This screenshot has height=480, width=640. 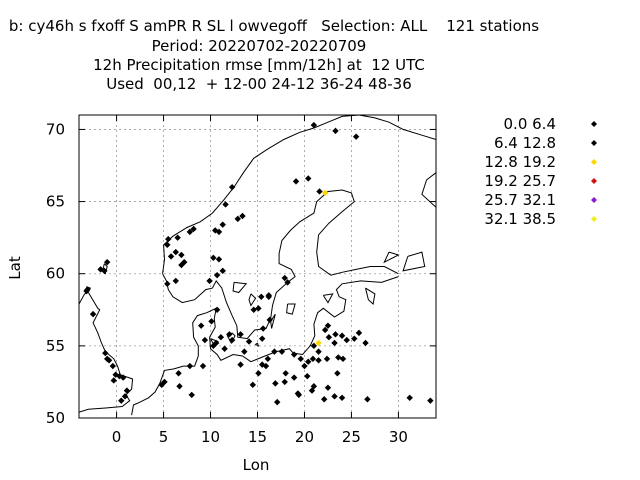 What do you see at coordinates (398, 437) in the screenshot?
I see `x-tick-label: 30` at bounding box center [398, 437].